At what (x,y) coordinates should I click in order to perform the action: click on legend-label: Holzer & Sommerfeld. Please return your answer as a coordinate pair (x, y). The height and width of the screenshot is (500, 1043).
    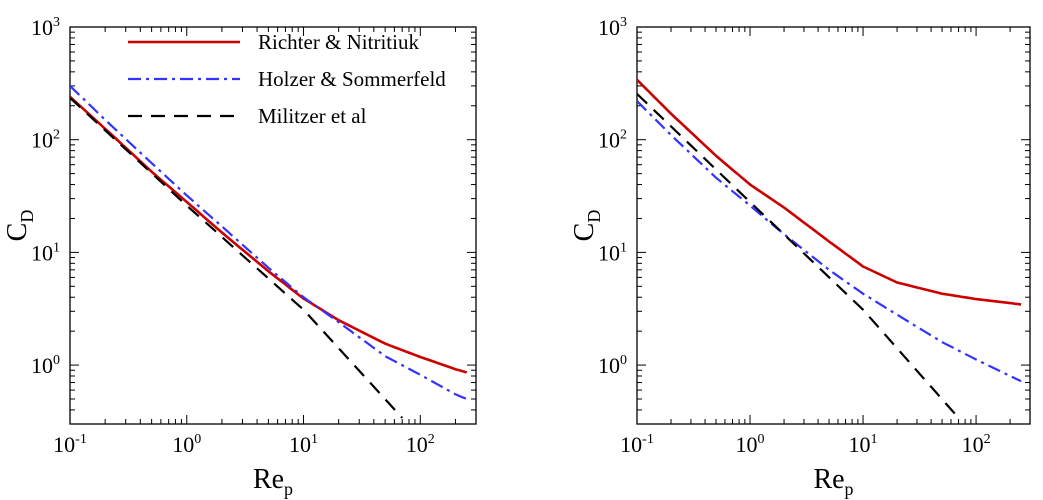
    Looking at the image, I should click on (352, 79).